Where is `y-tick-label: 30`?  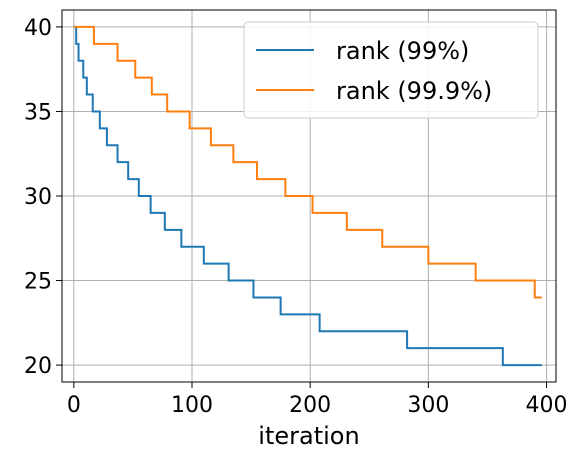 y-tick-label: 30 is located at coordinates (38, 197).